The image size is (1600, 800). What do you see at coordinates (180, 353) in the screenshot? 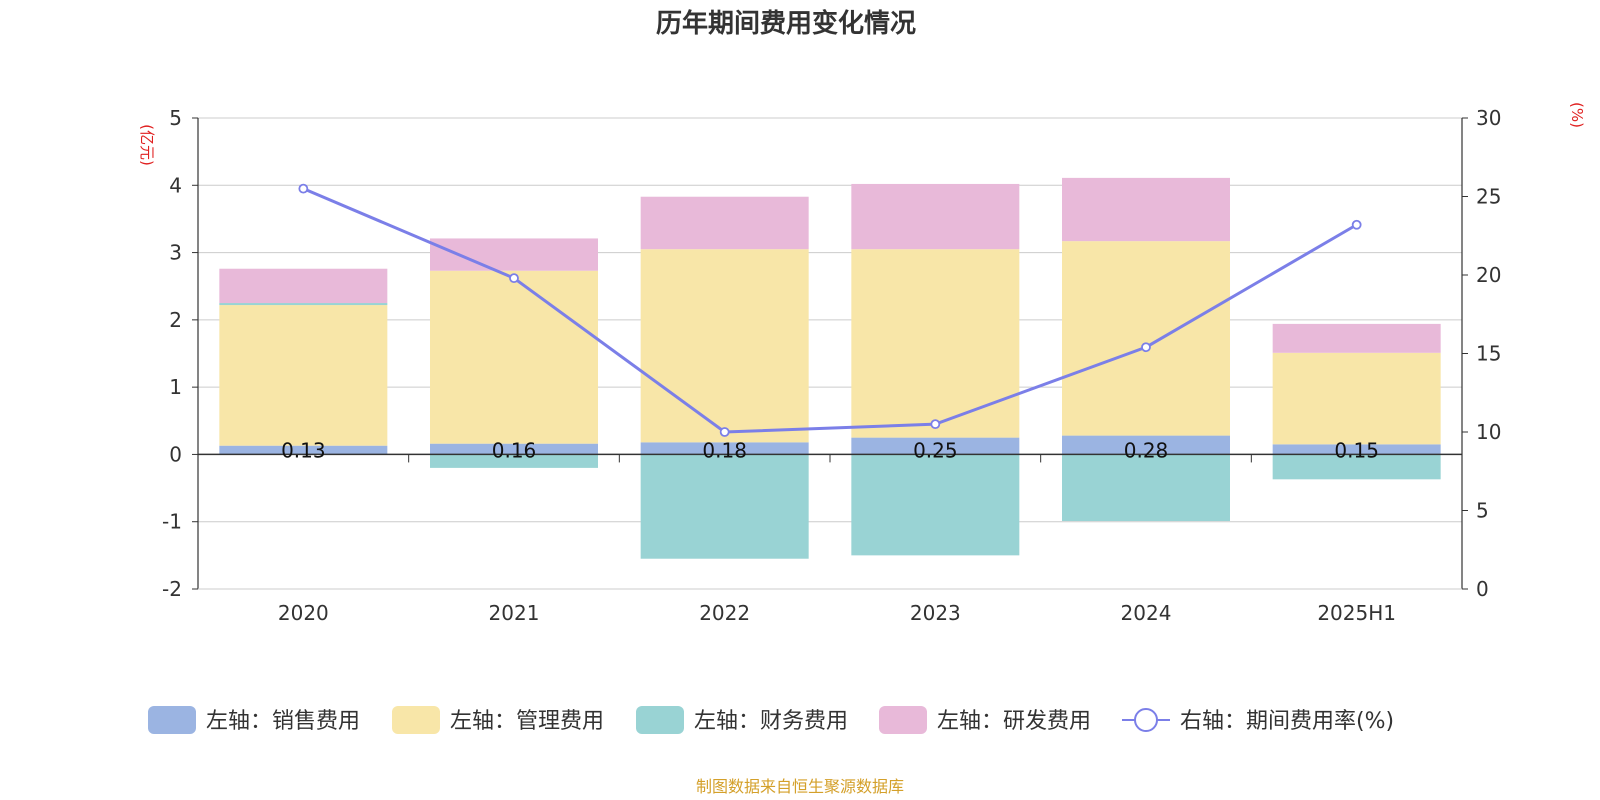
I see `left-axis: 5 4 3 2 1 0 -1 -2` at bounding box center [180, 353].